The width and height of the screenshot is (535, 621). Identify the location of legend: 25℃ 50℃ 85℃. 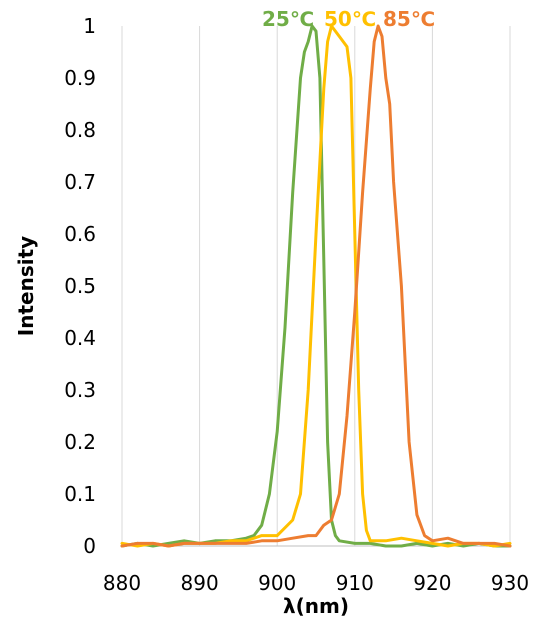
(348, 19).